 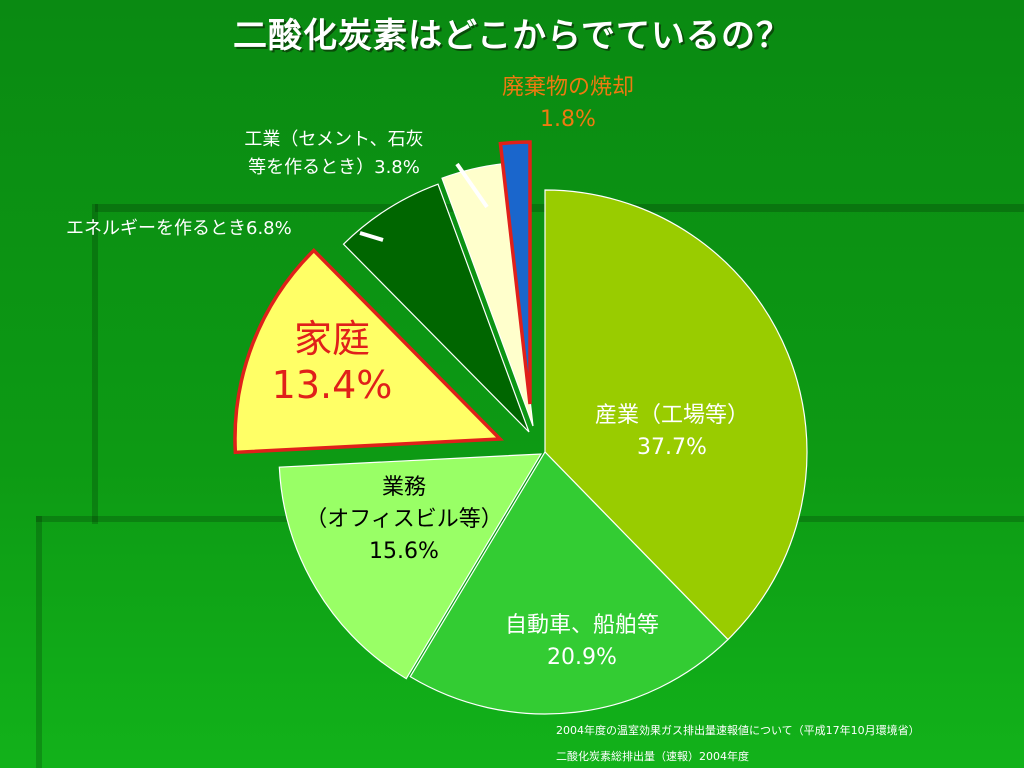 What do you see at coordinates (332, 339) in the screenshot?
I see `data-label-household-name: 家庭` at bounding box center [332, 339].